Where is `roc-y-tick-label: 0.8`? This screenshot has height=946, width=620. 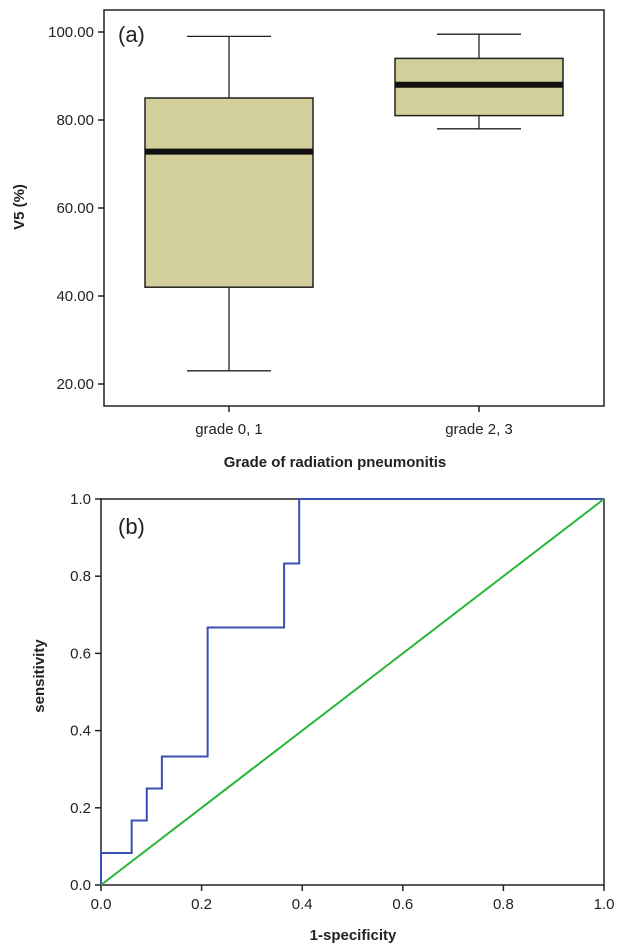 roc-y-tick-label: 0.8 is located at coordinates (80, 576).